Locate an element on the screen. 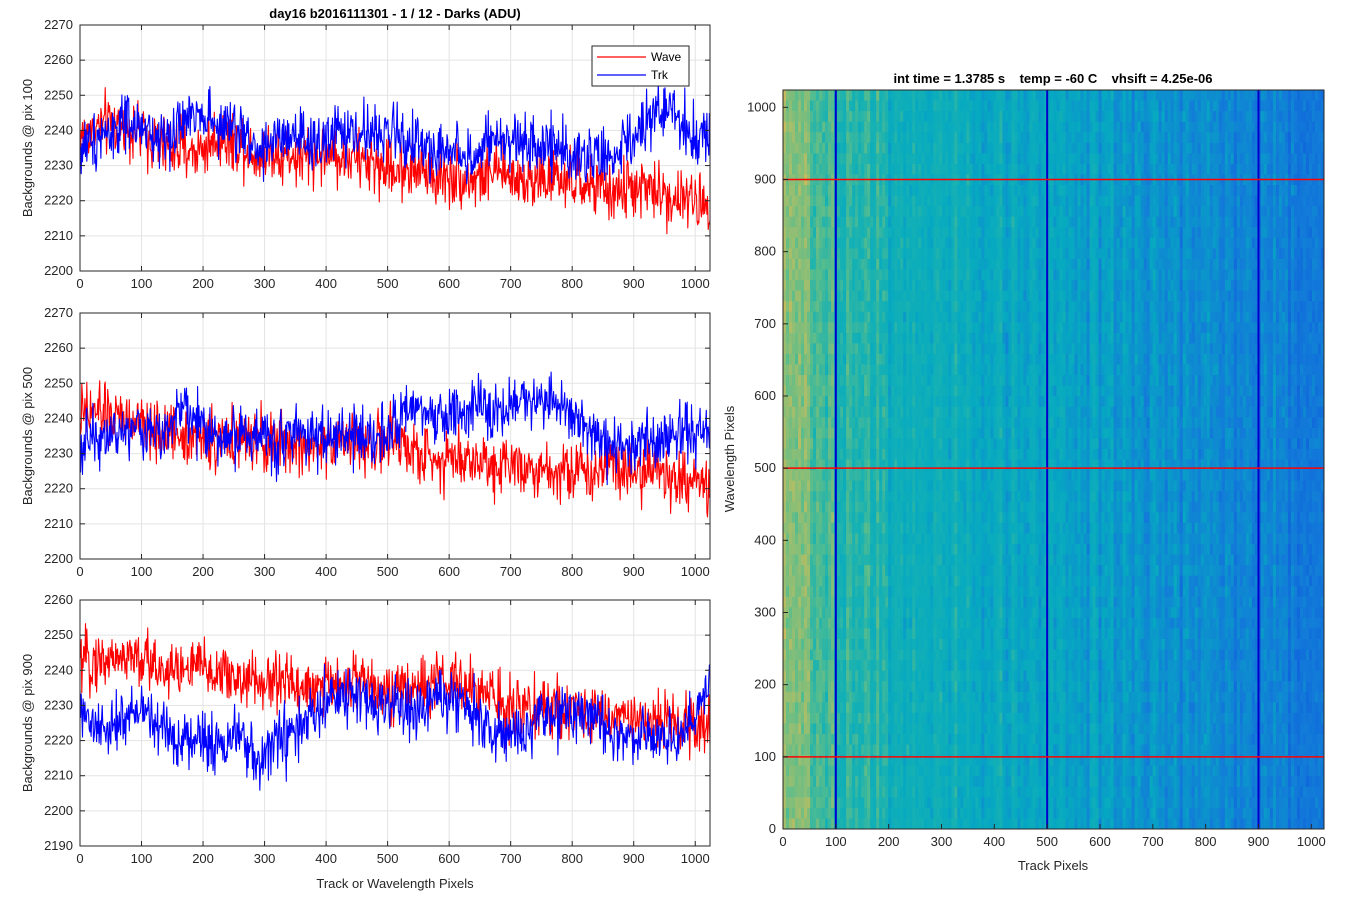 The image size is (1350, 900). x-tick-label: 700 is located at coordinates (511, 283).